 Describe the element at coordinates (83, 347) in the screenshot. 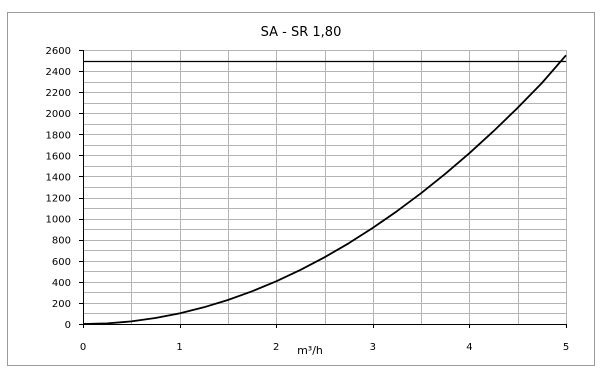

I see `x-tick-label: 0` at that location.